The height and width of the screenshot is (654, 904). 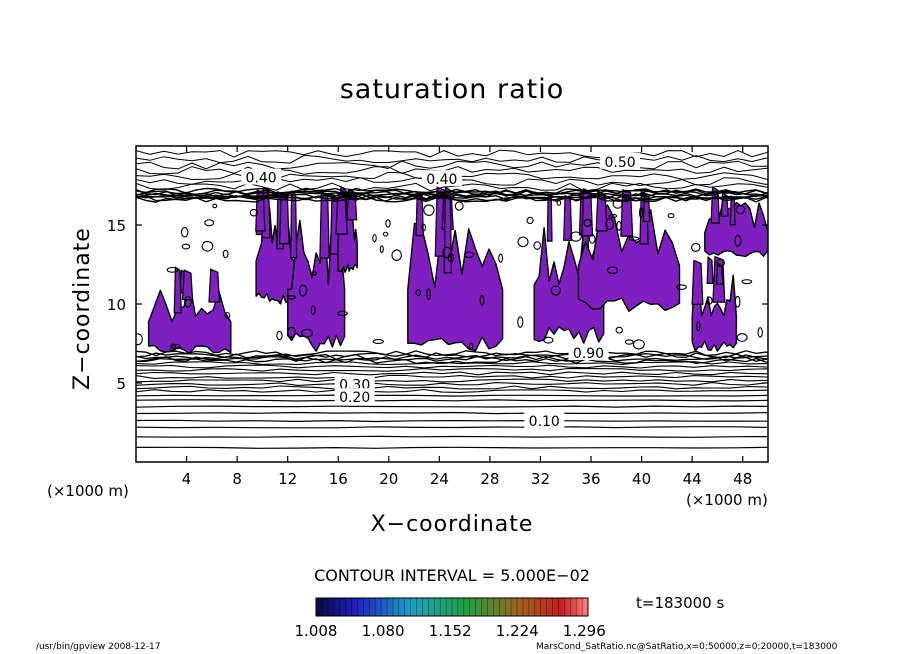 What do you see at coordinates (742, 479) in the screenshot?
I see `x-tick-label: 48` at bounding box center [742, 479].